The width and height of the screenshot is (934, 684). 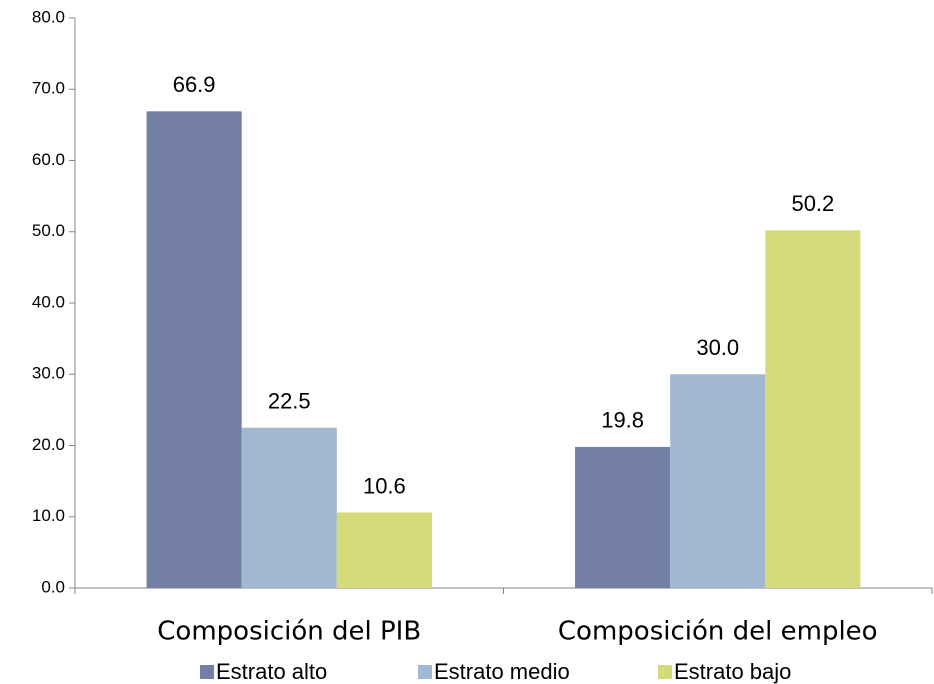 I want to click on x-tick-label: Composición del PIB, so click(x=289, y=632).